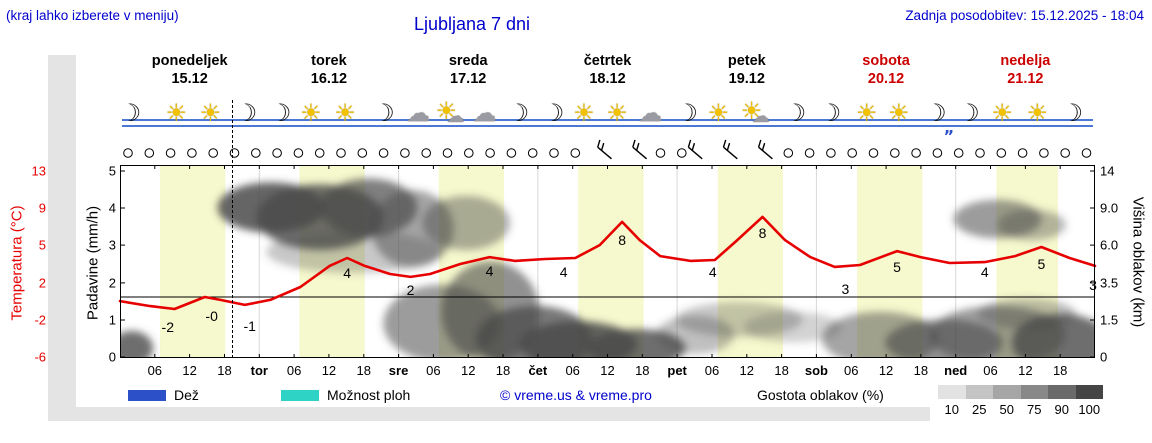  I want to click on day-name: petek, so click(746, 61).